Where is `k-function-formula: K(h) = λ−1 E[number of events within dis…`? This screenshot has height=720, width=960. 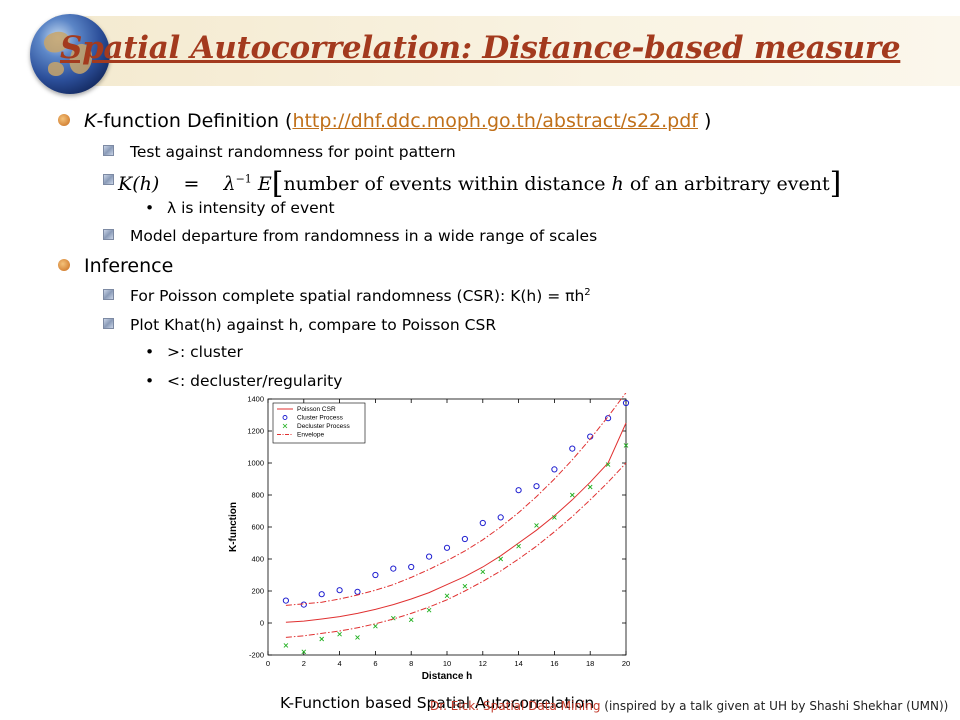
k-function-formula: K(h) = λ−1 E[number of events within dis… is located at coordinates (480, 183).